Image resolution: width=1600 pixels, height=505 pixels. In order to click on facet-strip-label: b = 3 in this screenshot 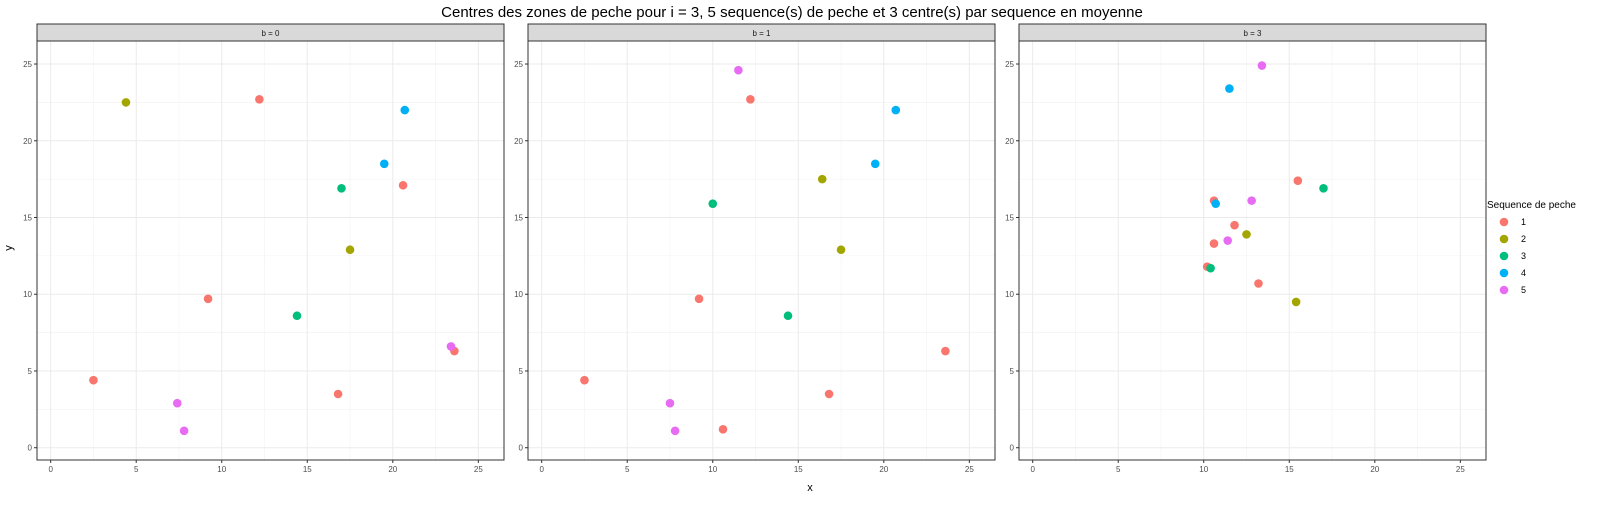, I will do `click(1252, 33)`.